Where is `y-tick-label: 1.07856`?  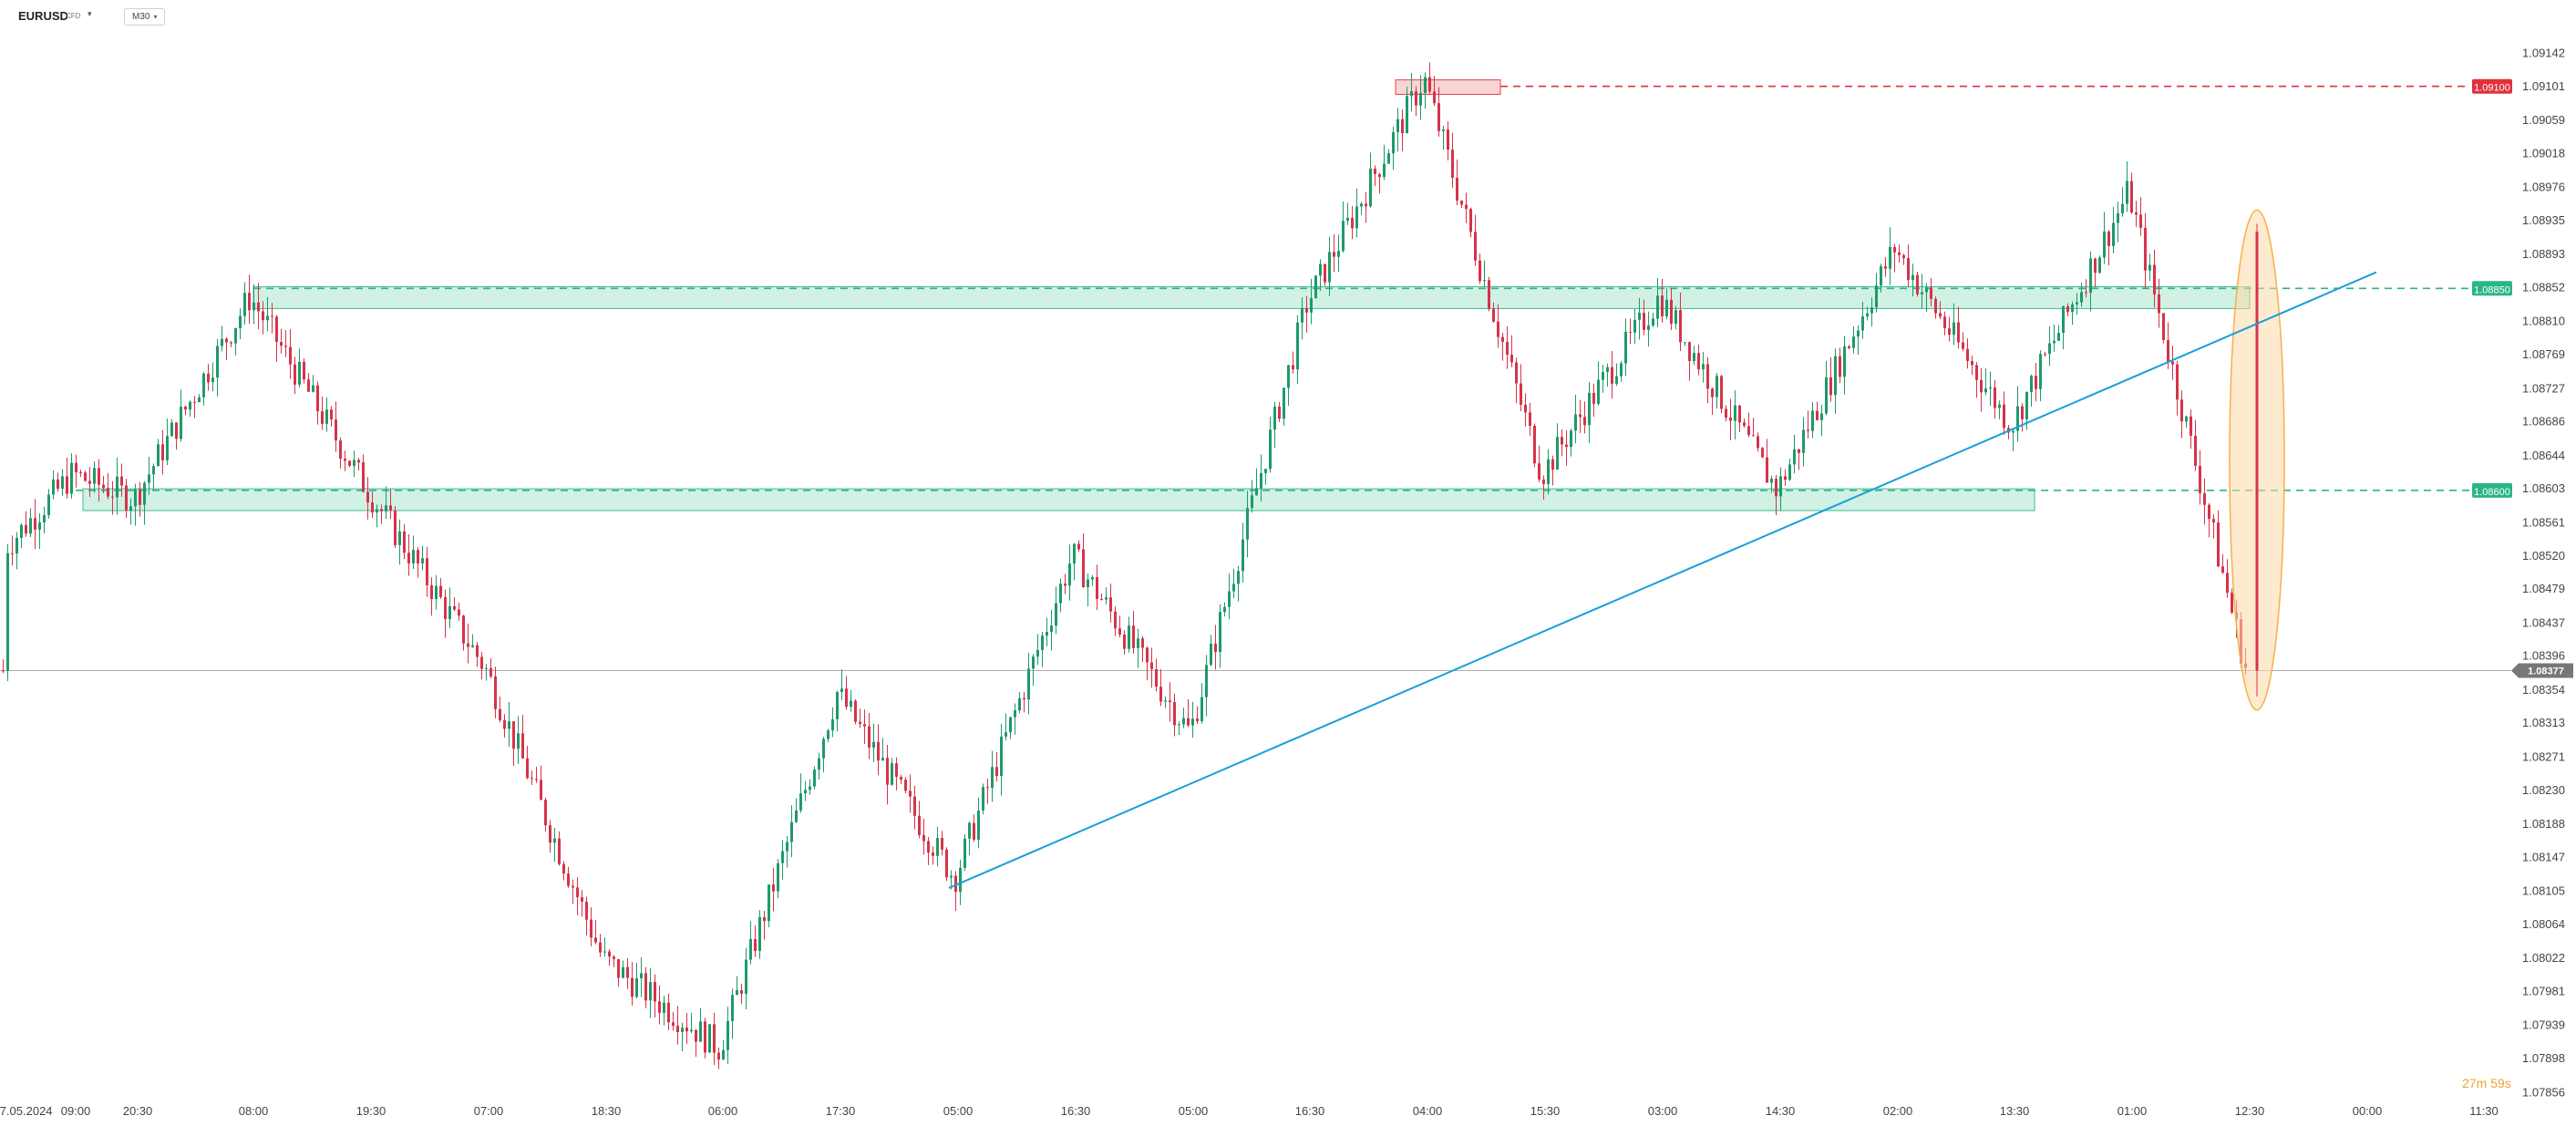 y-tick-label: 1.07856 is located at coordinates (2543, 1092).